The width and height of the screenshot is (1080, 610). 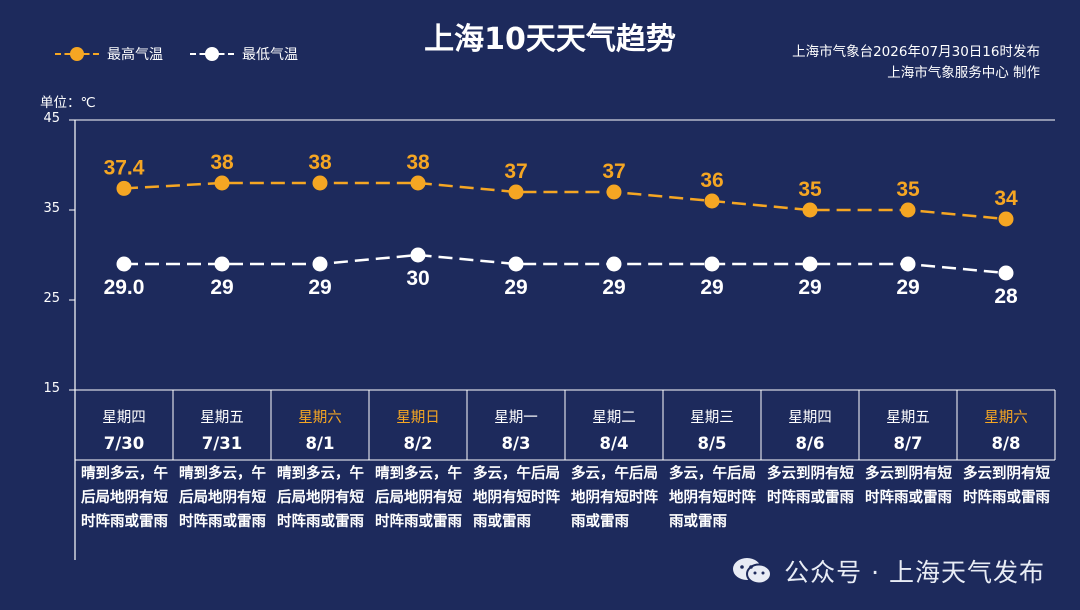 What do you see at coordinates (417, 278) in the screenshot?
I see `data-label-low: 30` at bounding box center [417, 278].